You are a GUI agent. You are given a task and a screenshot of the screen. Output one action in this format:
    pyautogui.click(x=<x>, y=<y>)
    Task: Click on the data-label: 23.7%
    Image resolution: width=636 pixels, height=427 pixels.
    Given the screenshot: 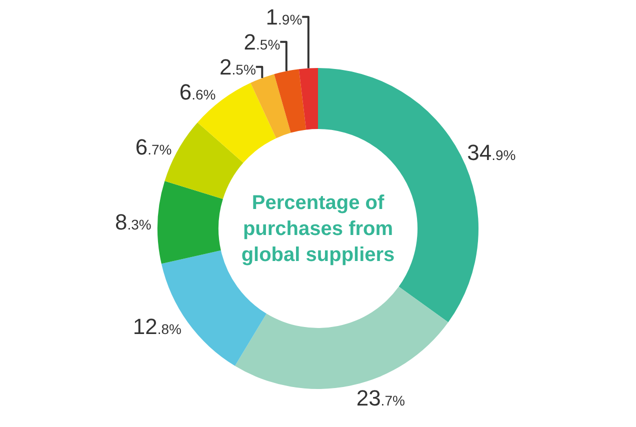 What is the action you would take?
    pyautogui.click(x=380, y=397)
    